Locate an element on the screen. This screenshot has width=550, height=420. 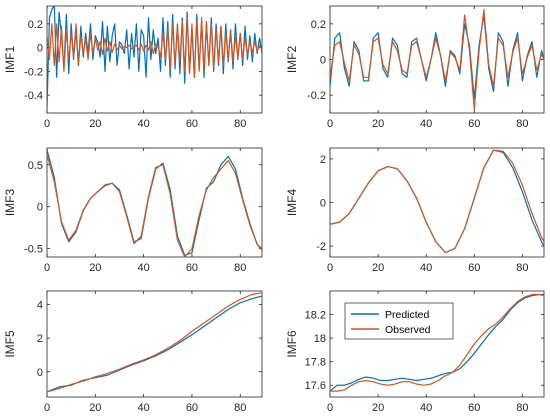
legend: Predicted Observed is located at coordinates (399, 321).